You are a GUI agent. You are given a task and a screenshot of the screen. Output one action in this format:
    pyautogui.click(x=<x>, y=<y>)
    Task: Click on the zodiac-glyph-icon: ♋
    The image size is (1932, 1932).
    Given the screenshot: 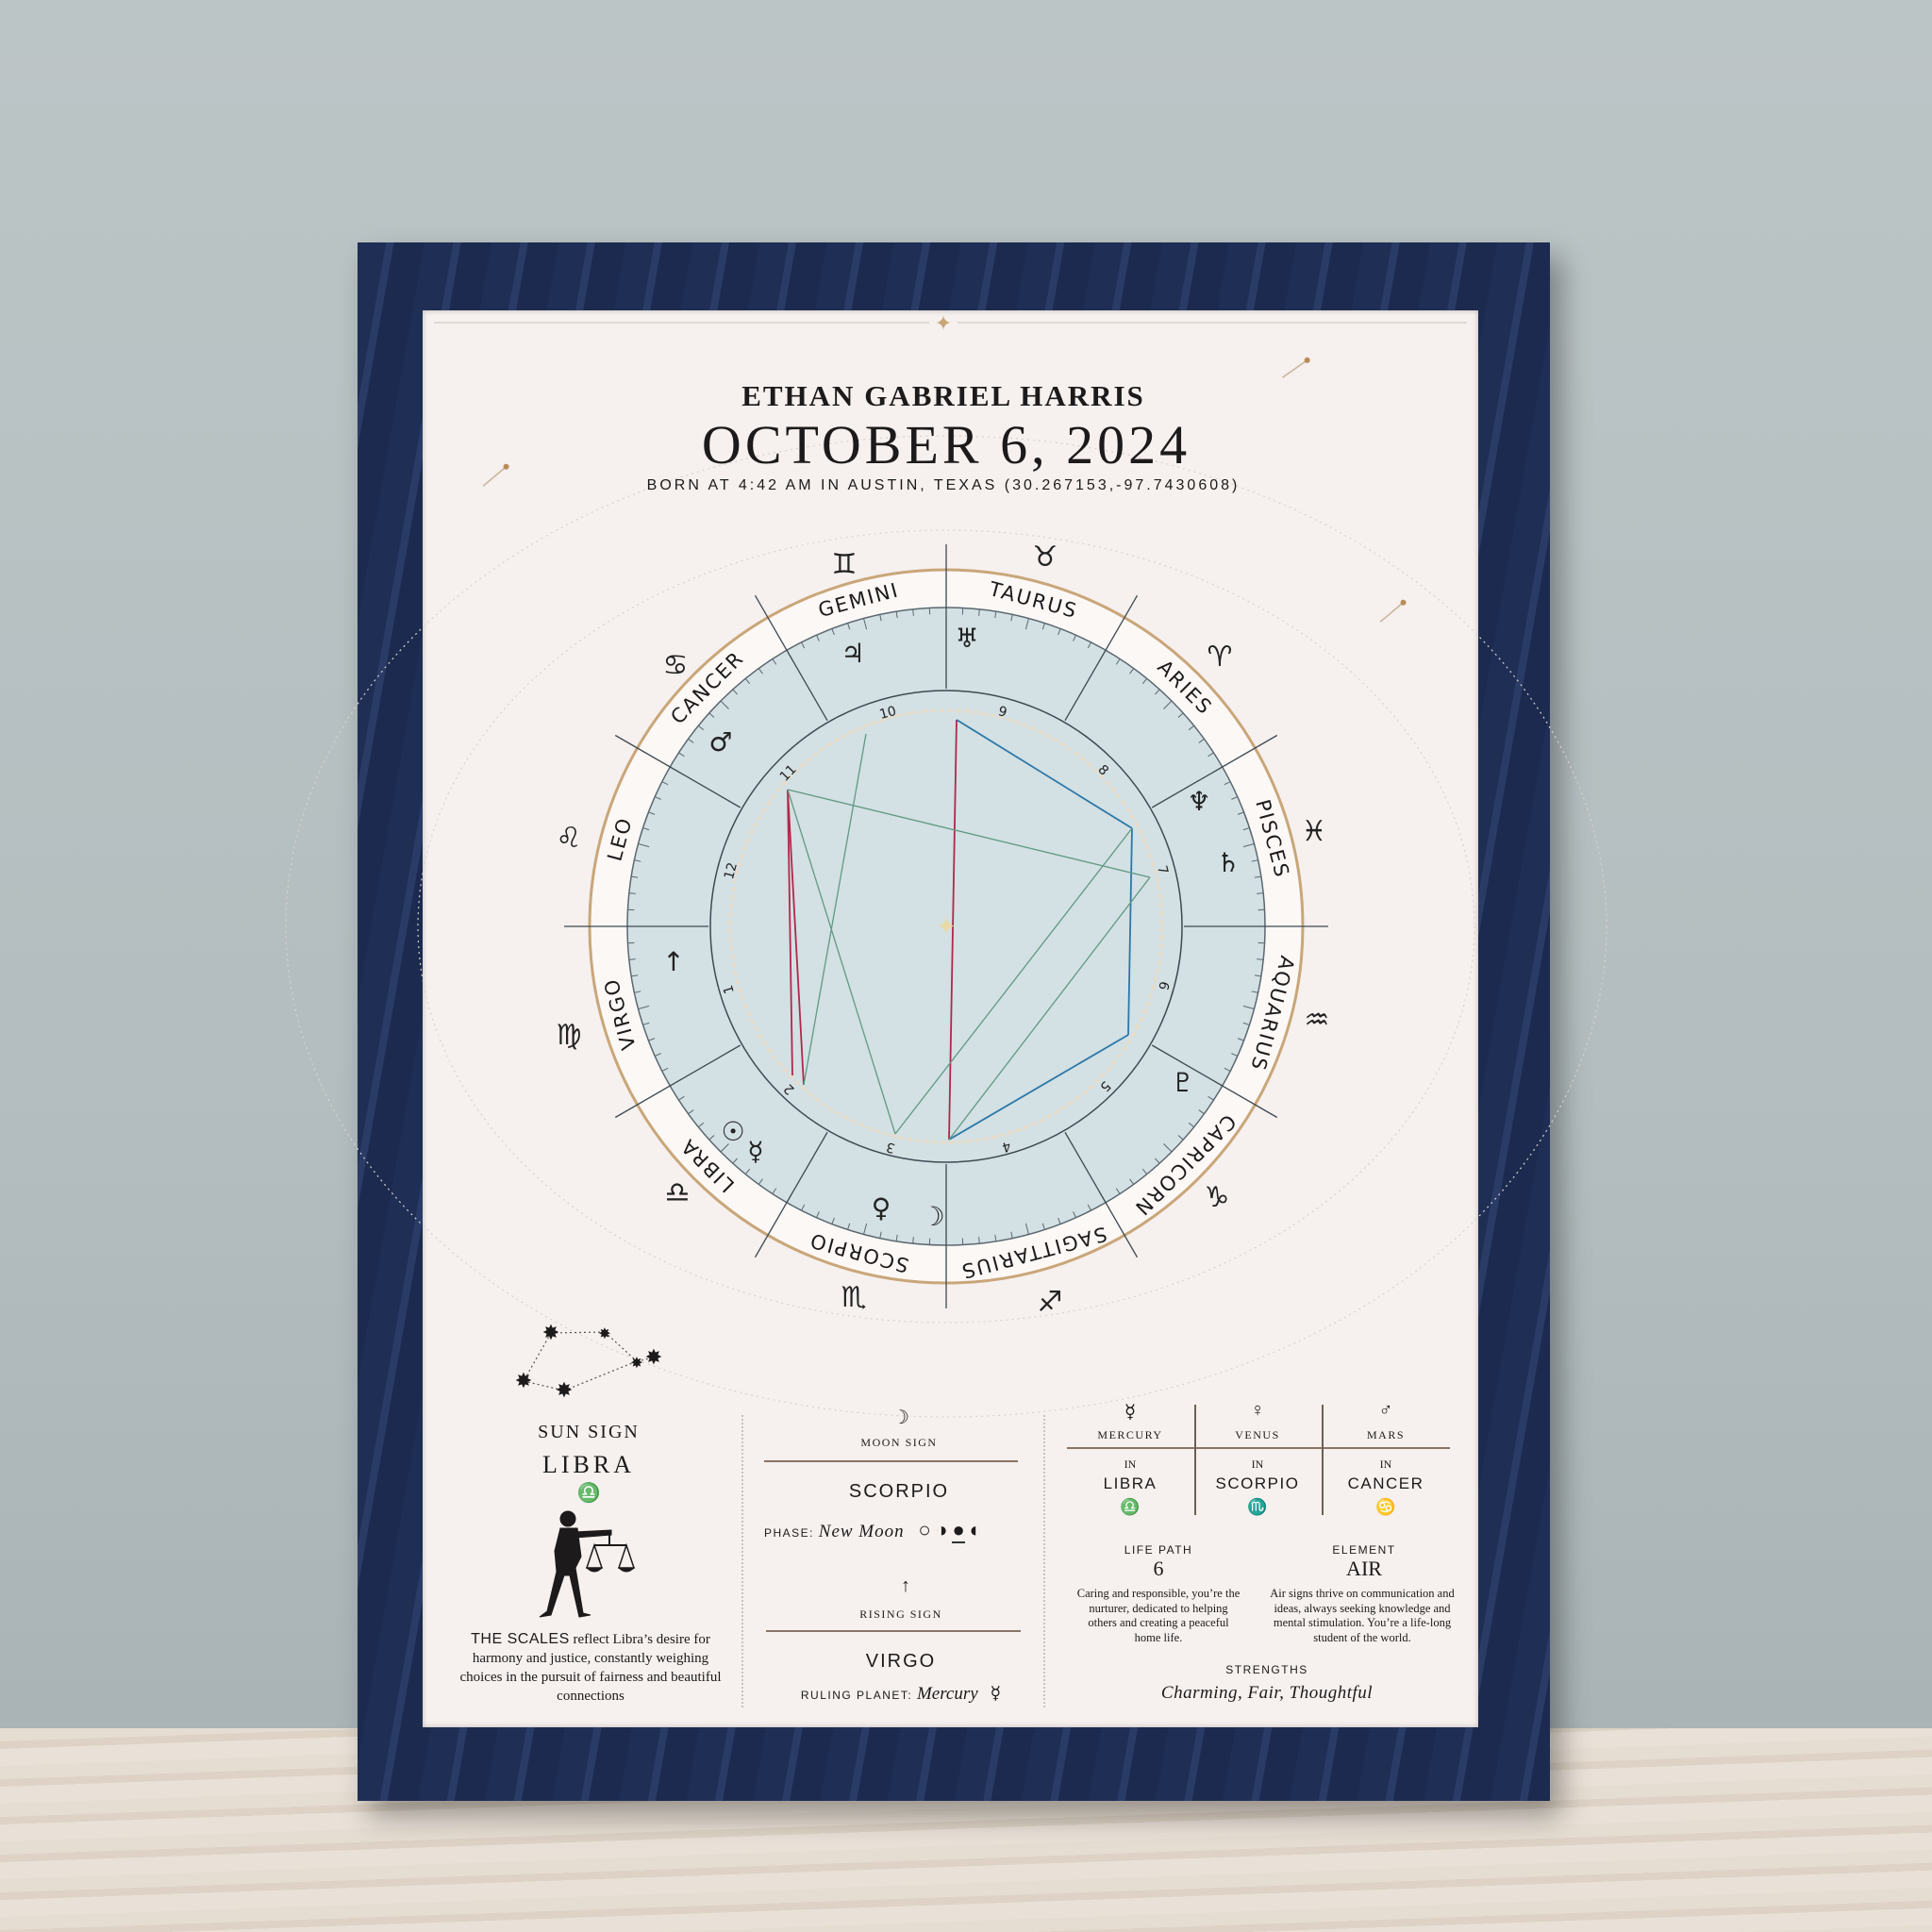 What is the action you would take?
    pyautogui.click(x=676, y=665)
    